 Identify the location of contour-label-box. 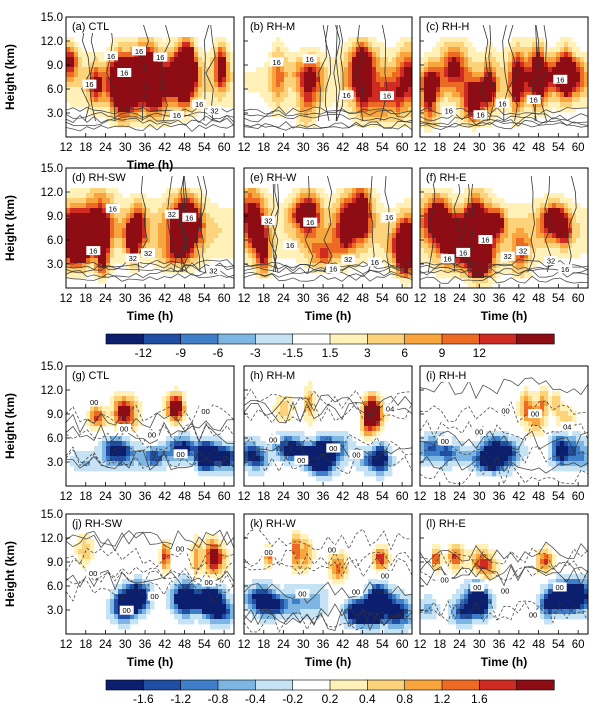
(301, 460).